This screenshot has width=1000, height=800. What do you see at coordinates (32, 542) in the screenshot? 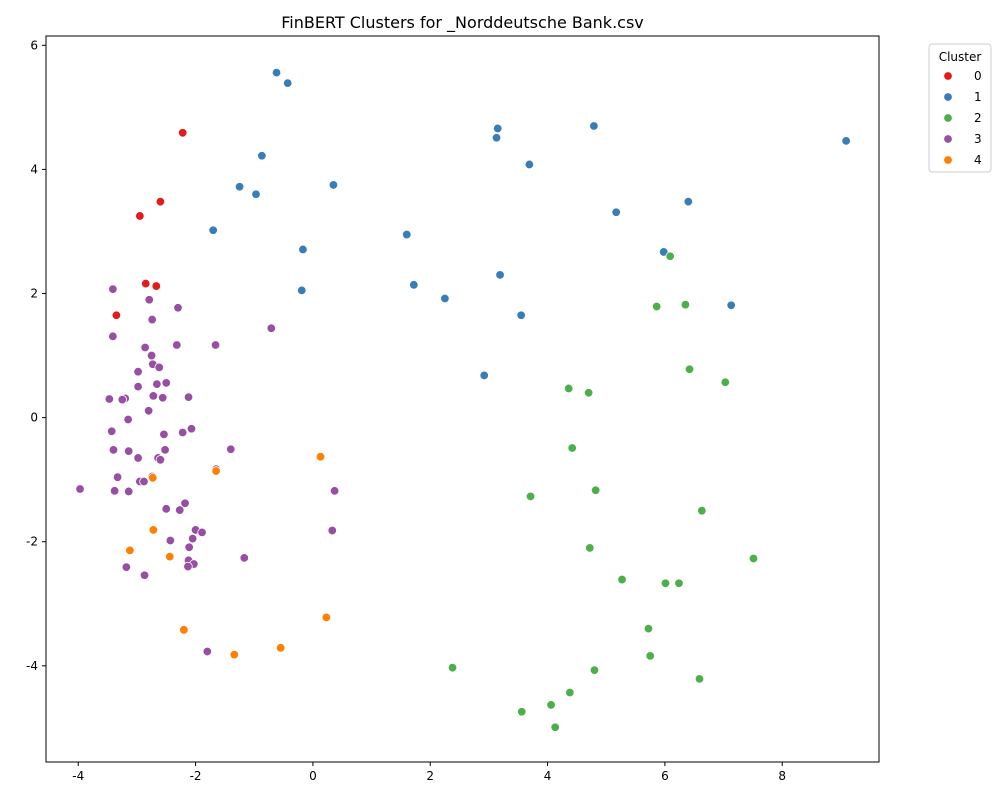
I see `y-tick-label: -2` at bounding box center [32, 542].